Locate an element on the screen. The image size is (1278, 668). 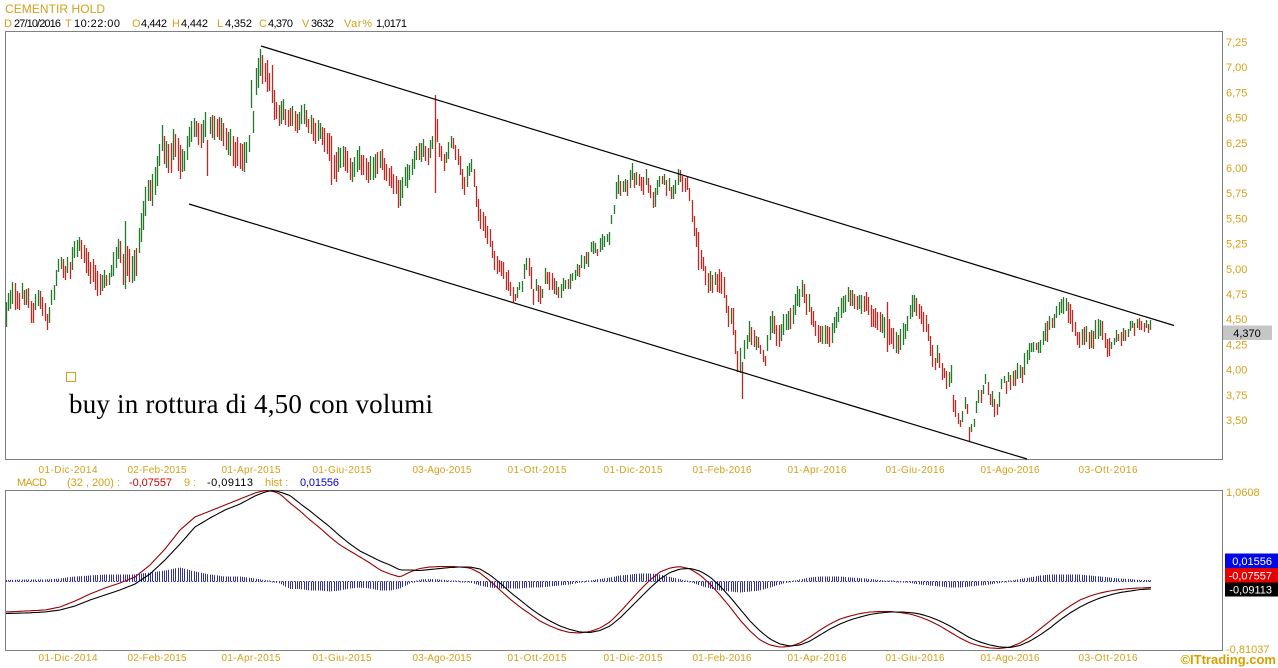
svg-text: 4,75 is located at coordinates (1236, 295).